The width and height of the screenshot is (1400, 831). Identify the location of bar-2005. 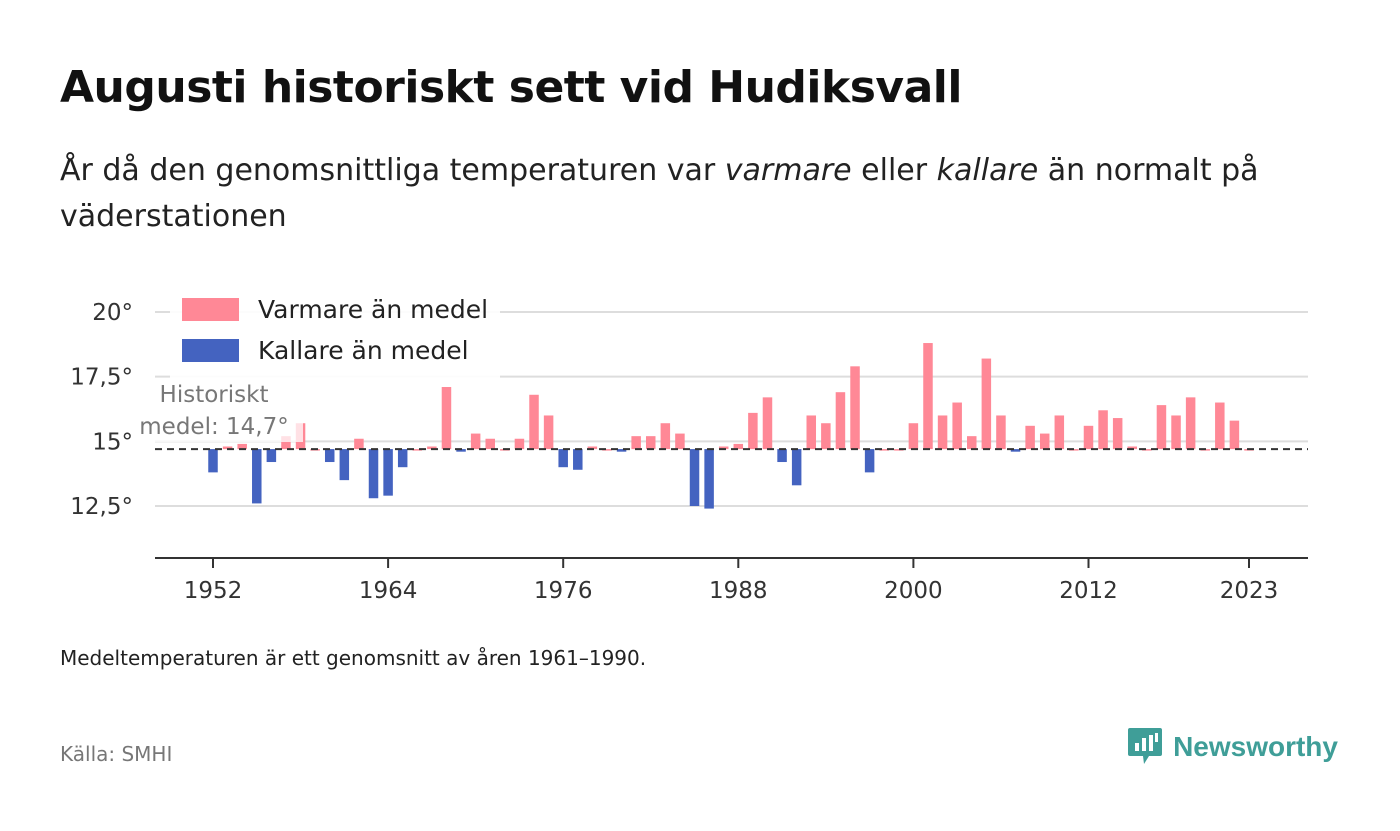
(986, 404).